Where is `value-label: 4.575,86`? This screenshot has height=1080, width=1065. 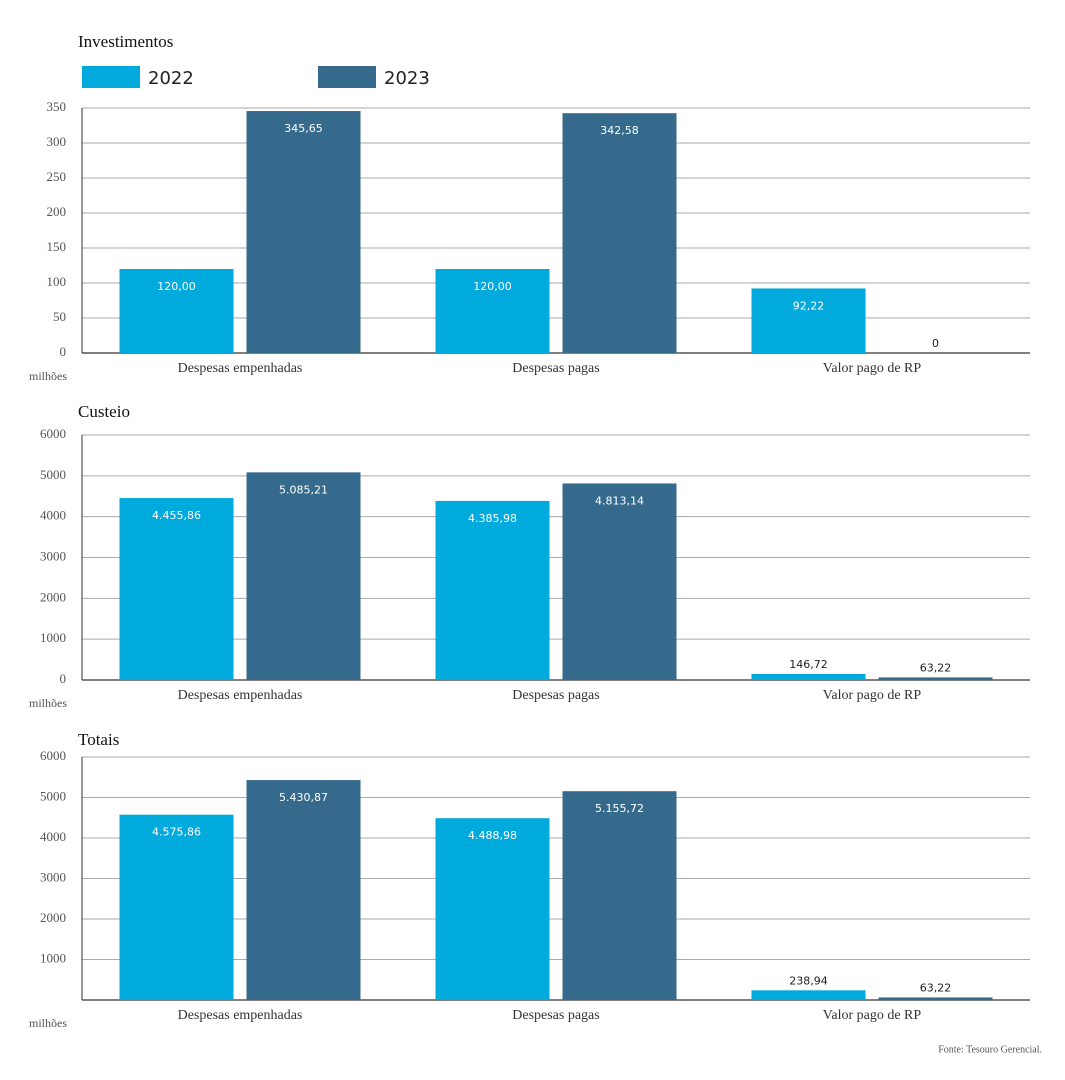 value-label: 4.575,86 is located at coordinates (176, 832).